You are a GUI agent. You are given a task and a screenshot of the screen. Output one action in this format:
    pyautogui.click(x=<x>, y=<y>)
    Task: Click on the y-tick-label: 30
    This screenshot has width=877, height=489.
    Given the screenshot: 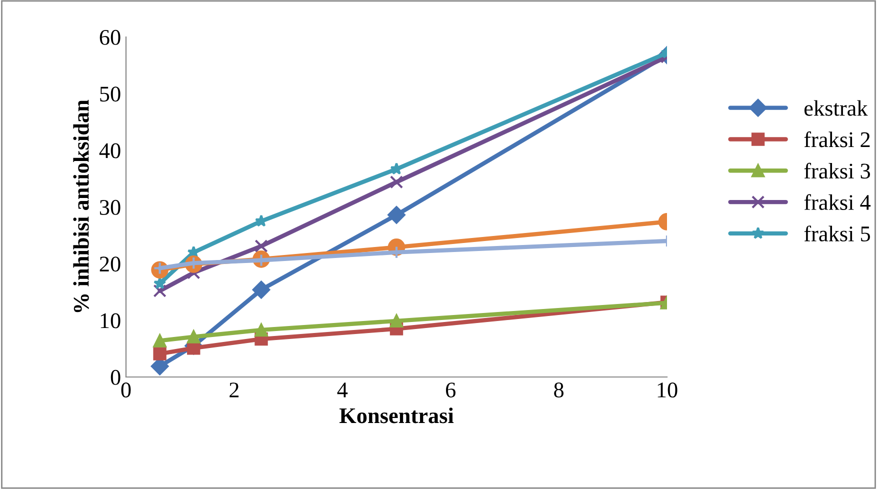 What is the action you would take?
    pyautogui.click(x=110, y=207)
    